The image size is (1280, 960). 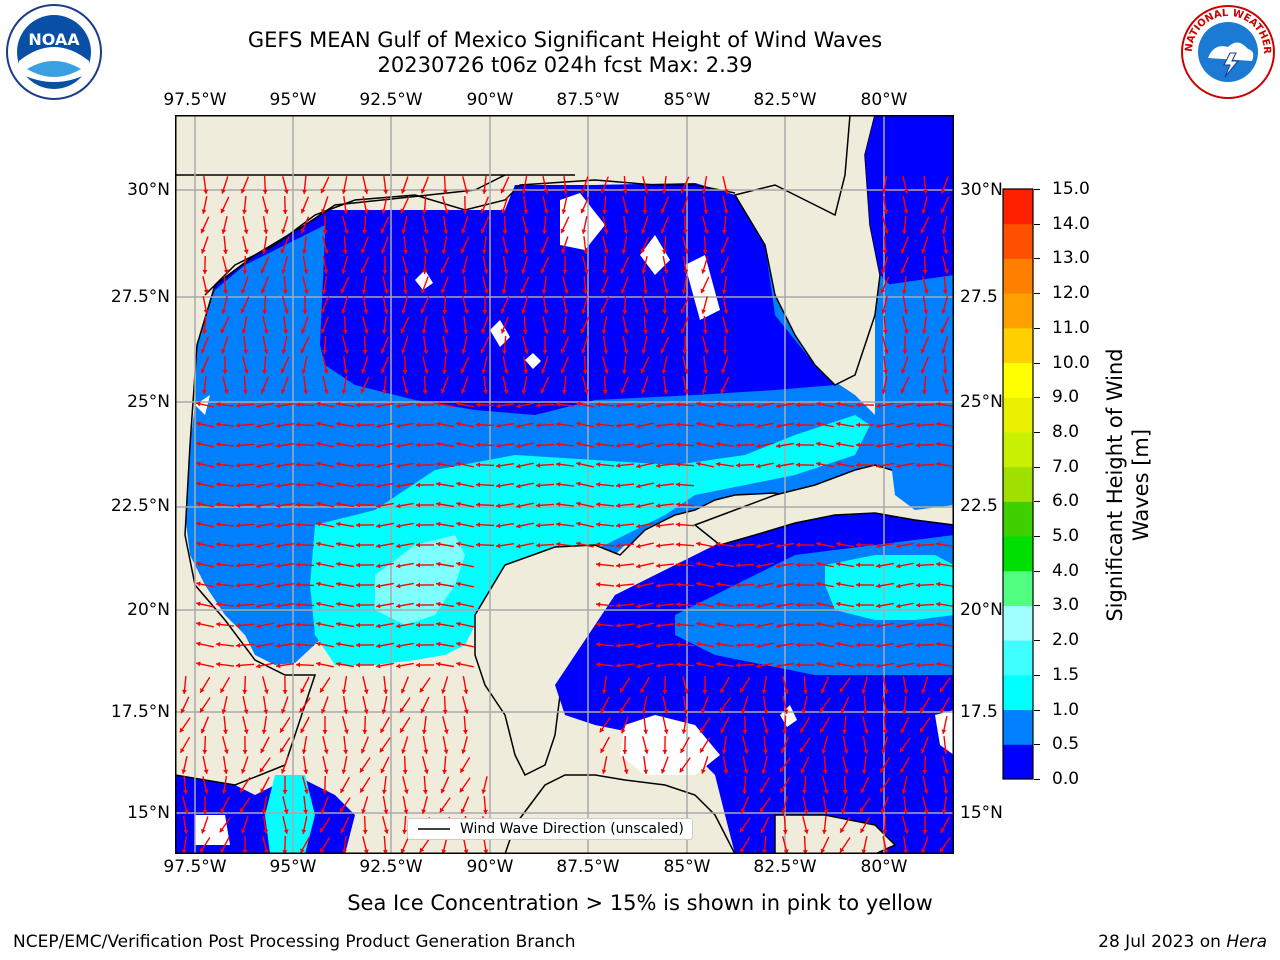 What do you see at coordinates (391, 867) in the screenshot?
I see `lon-label-bottom: 92.5°W` at bounding box center [391, 867].